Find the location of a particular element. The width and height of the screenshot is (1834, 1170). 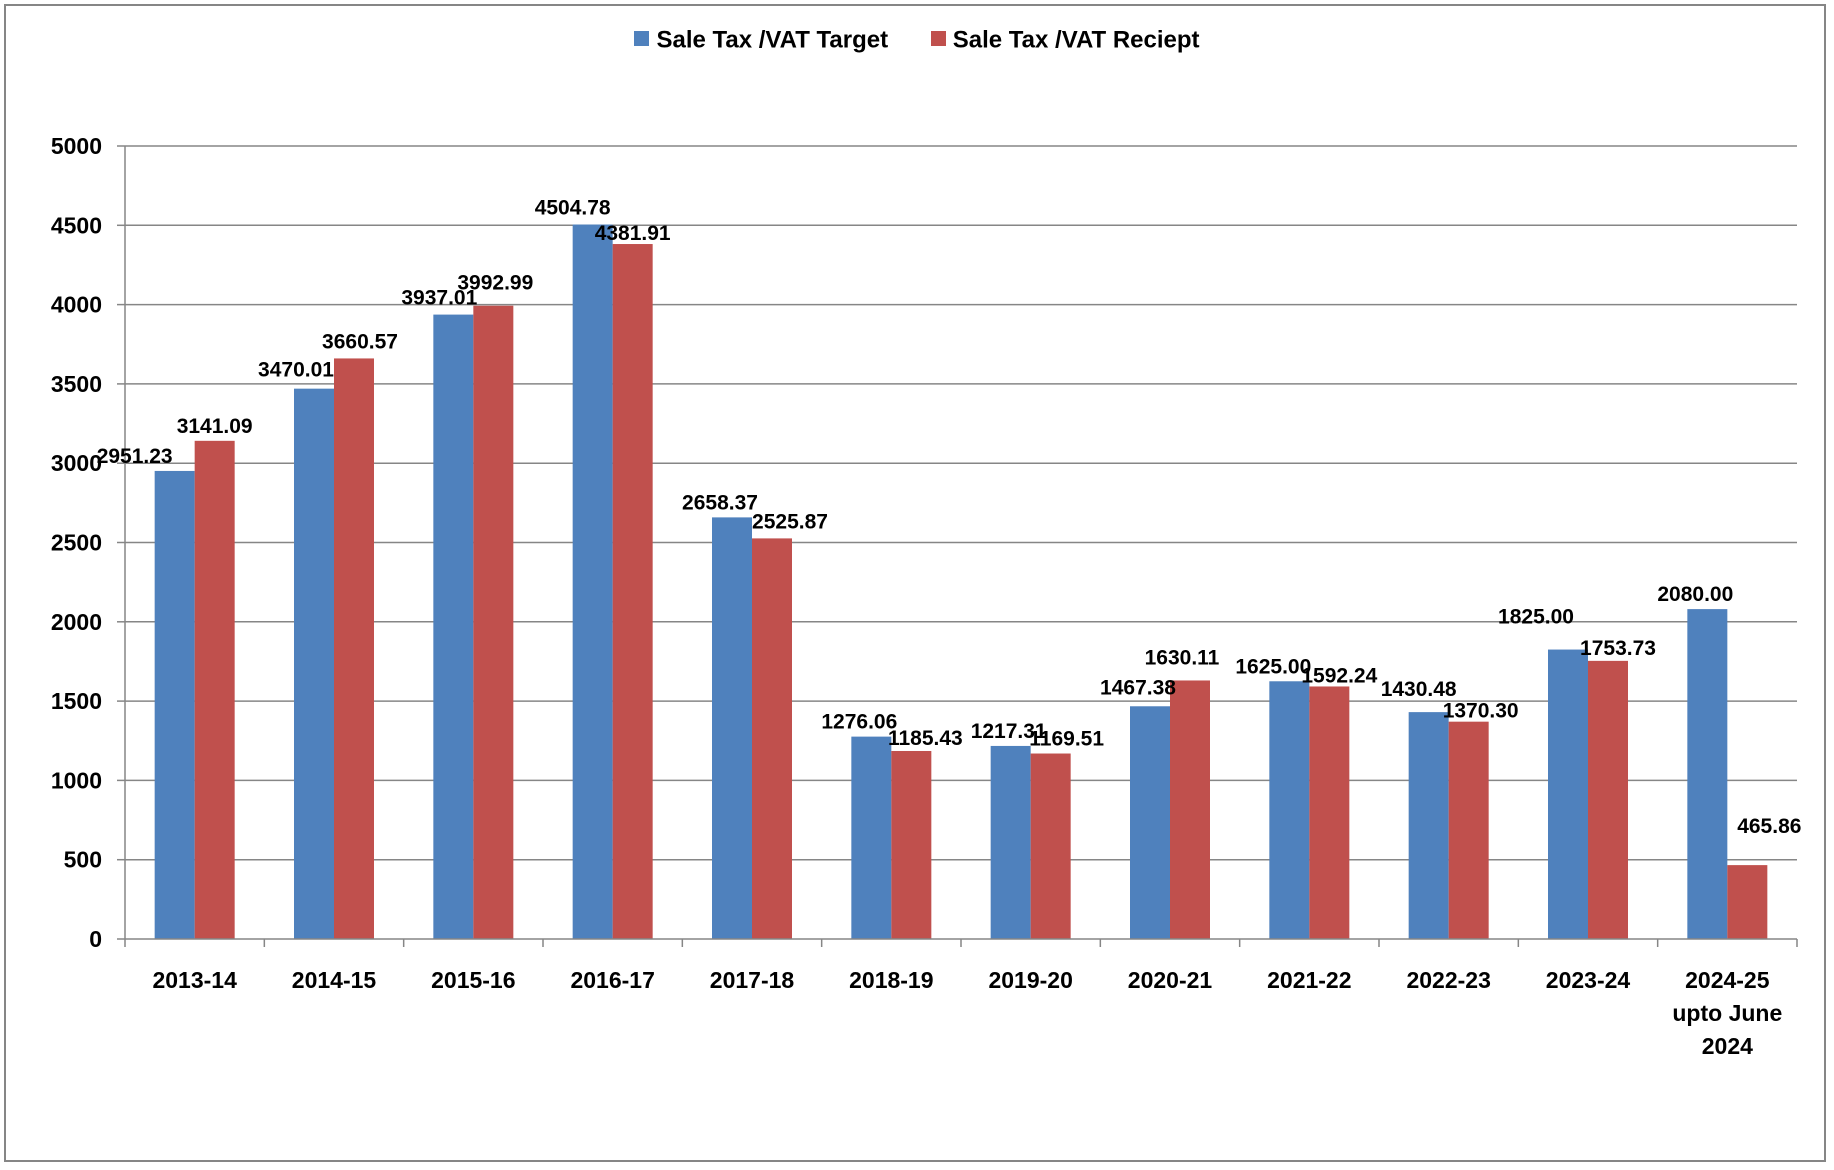

data-label-receipt: 1753.73 is located at coordinates (1618, 648).